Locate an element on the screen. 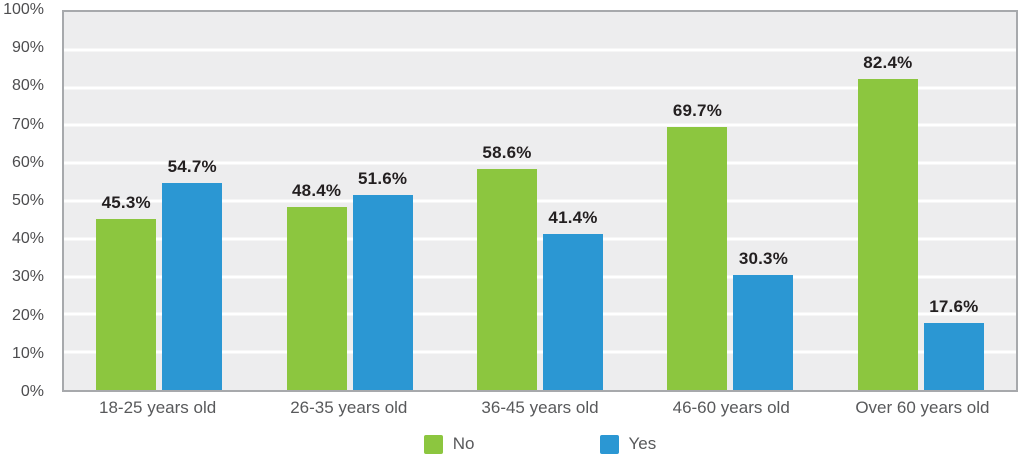  bar-value-label: 58.6% is located at coordinates (507, 152).